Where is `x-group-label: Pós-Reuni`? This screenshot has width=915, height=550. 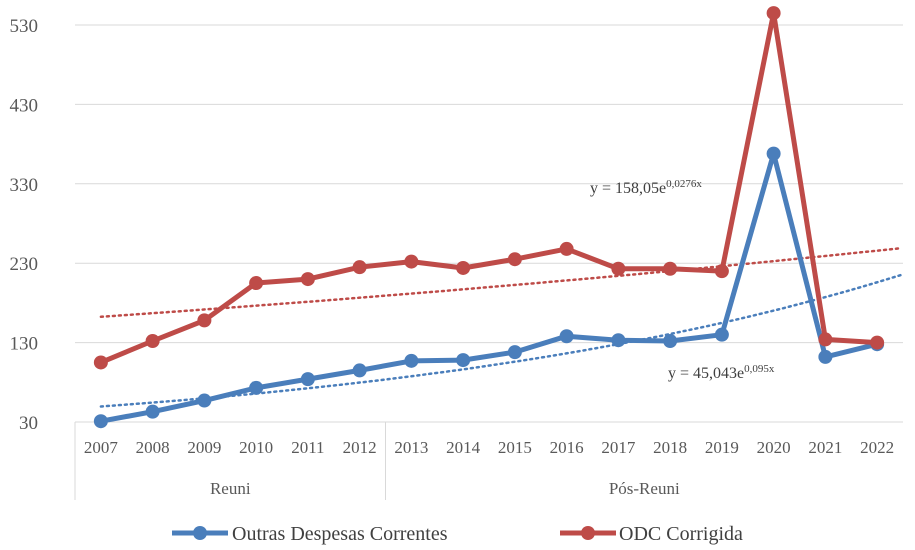
x-group-label: Pós-Reuni is located at coordinates (644, 488).